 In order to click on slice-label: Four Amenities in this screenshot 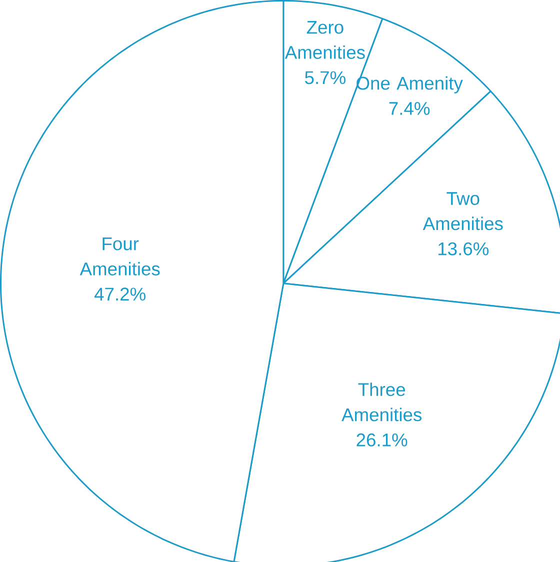, I will do `click(120, 256)`.